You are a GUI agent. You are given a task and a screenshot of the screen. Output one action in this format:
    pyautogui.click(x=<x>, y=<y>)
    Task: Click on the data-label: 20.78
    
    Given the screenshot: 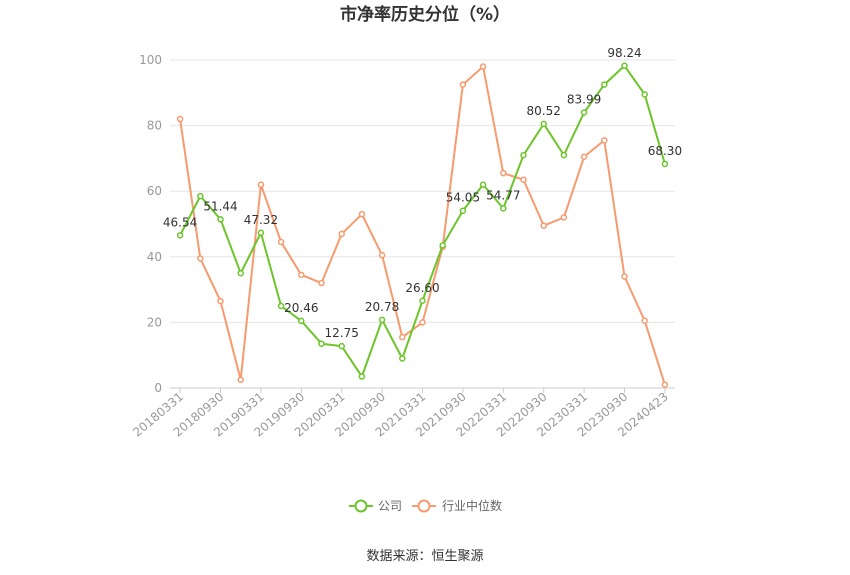 What is the action you would take?
    pyautogui.click(x=382, y=307)
    